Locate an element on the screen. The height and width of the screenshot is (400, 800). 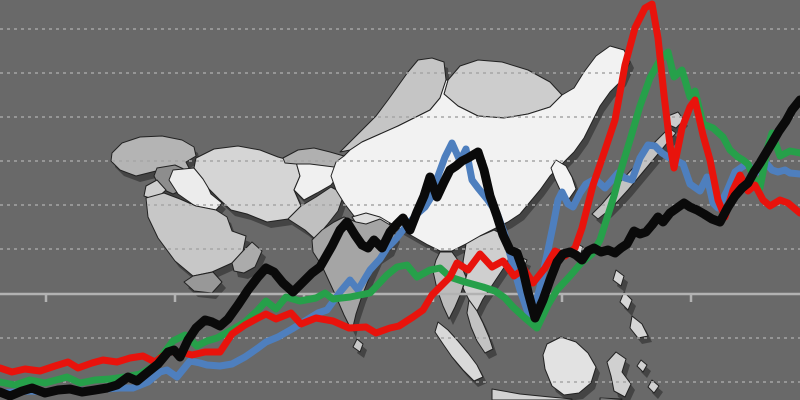
region-sumatra is located at coordinates (459, 351).